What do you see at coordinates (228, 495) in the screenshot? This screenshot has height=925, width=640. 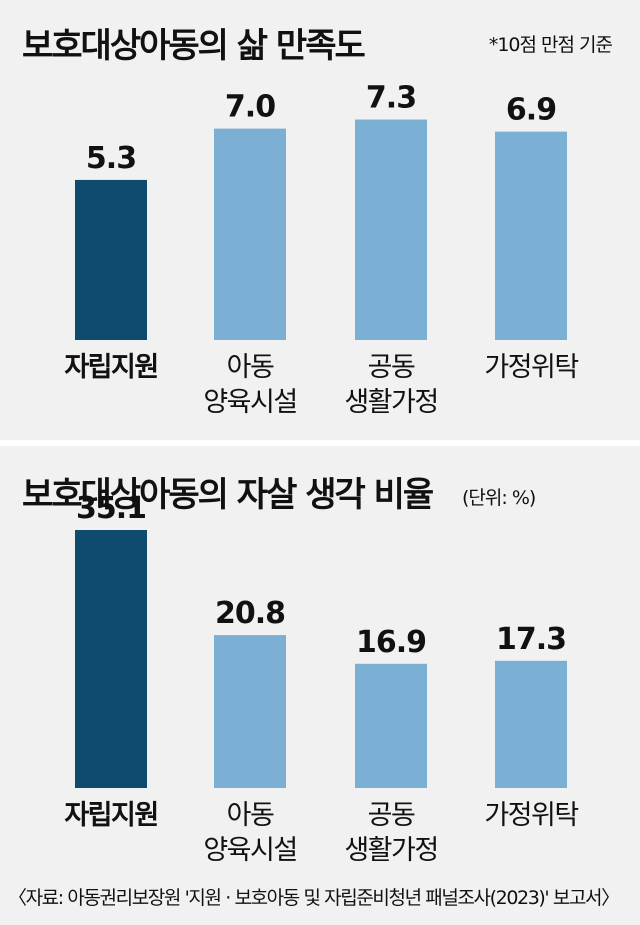 I see `chart-title: 보호대상아동의 자살 생각 비율` at bounding box center [228, 495].